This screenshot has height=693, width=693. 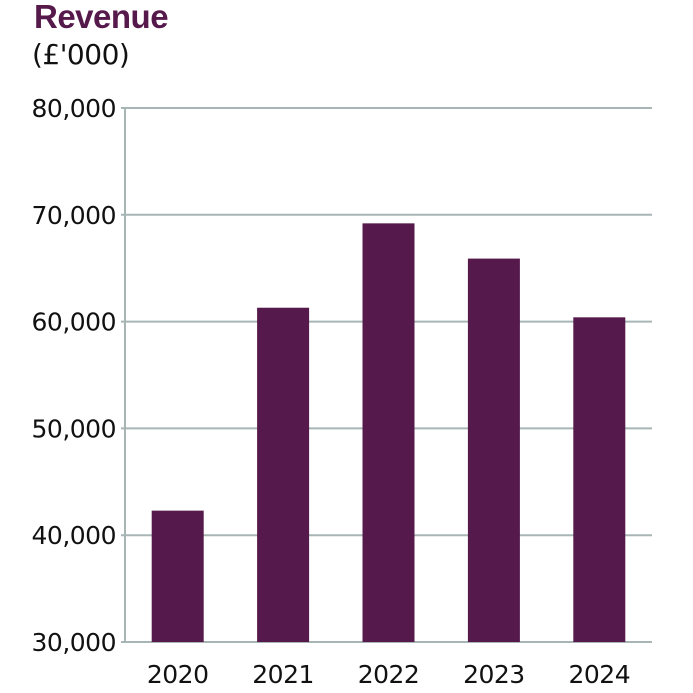 What do you see at coordinates (74, 322) in the screenshot?
I see `y-tick-label: 60,000` at bounding box center [74, 322].